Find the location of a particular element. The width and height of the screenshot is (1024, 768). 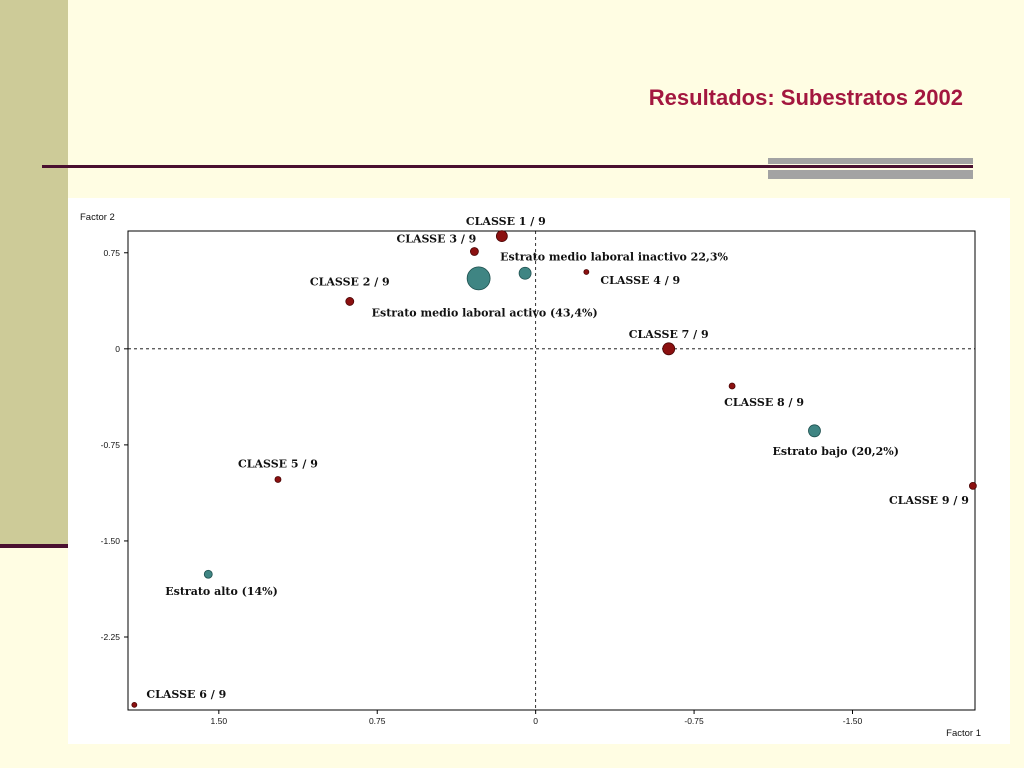

strata-point-label: Estrato alto (14%) is located at coordinates (221, 591).